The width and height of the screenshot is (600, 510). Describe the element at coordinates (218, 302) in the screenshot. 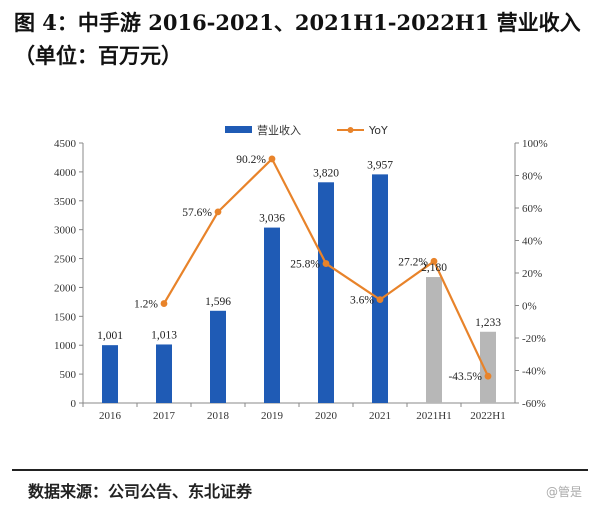

I see `revenue-value-label: 1,596` at that location.